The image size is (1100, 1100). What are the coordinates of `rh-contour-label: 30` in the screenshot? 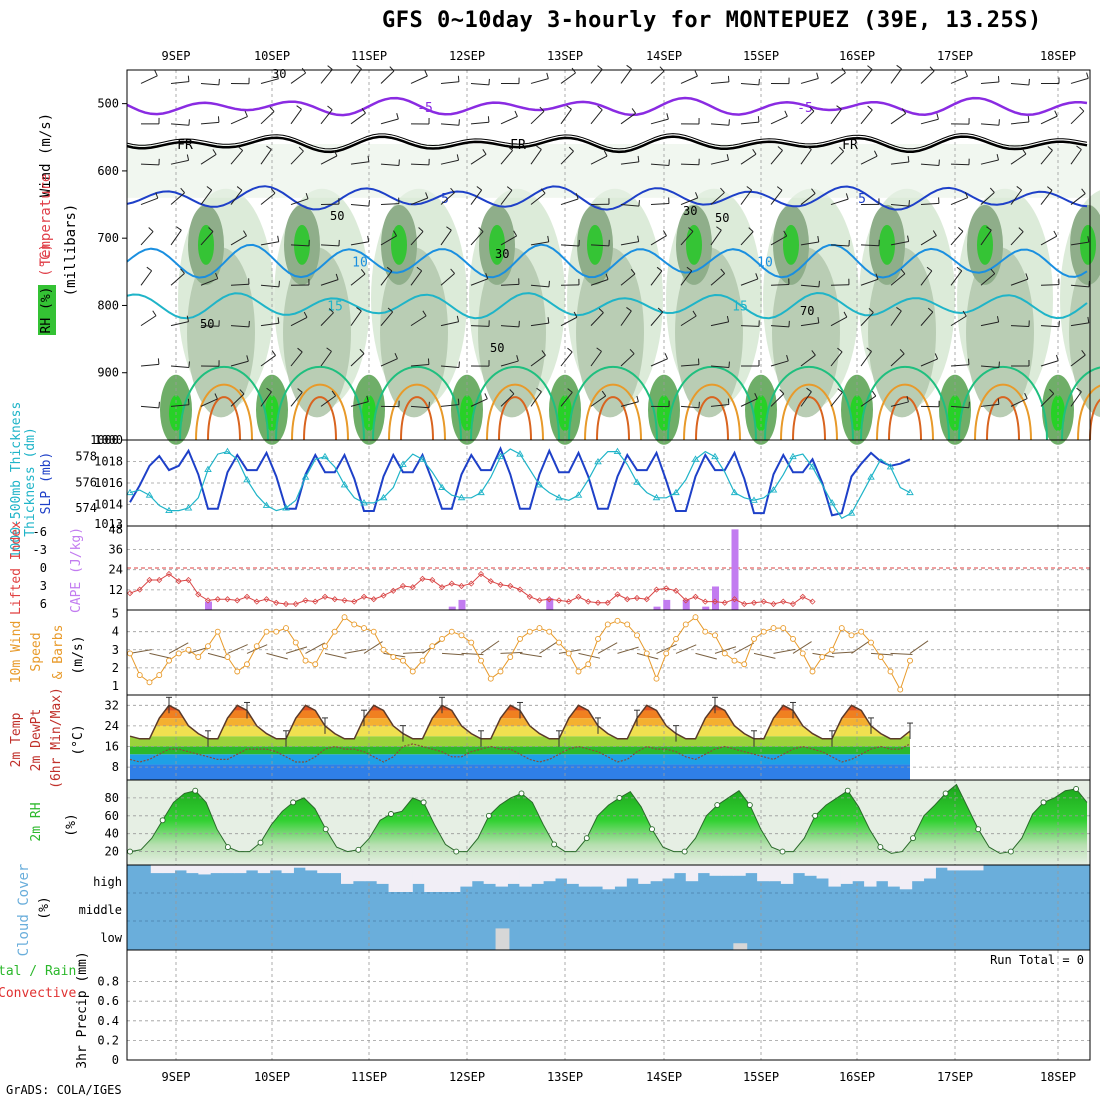 It's located at (279, 74).